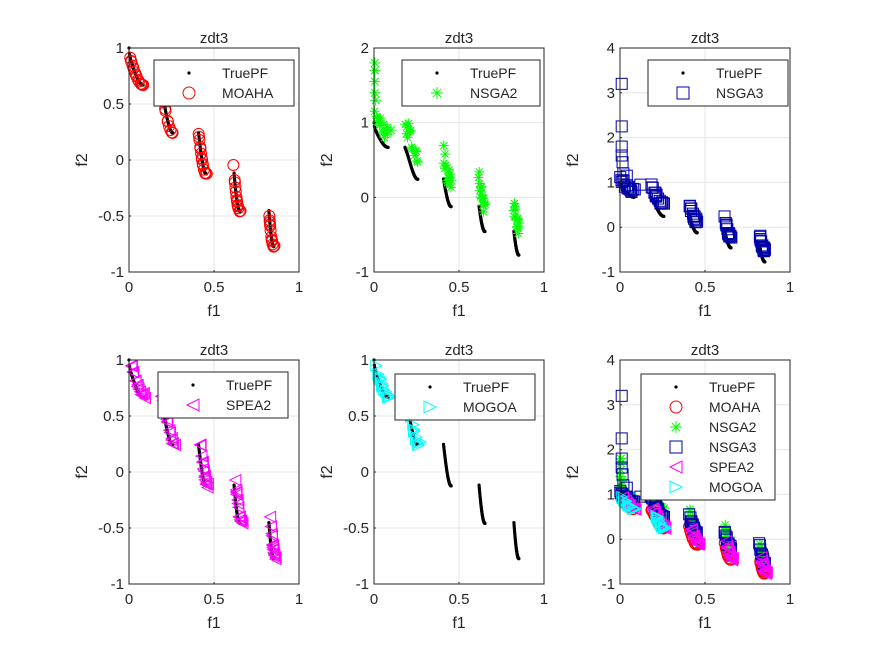 The height and width of the screenshot is (656, 875). What do you see at coordinates (111, 528) in the screenshot?
I see `y-tick-label: -0.5` at bounding box center [111, 528].